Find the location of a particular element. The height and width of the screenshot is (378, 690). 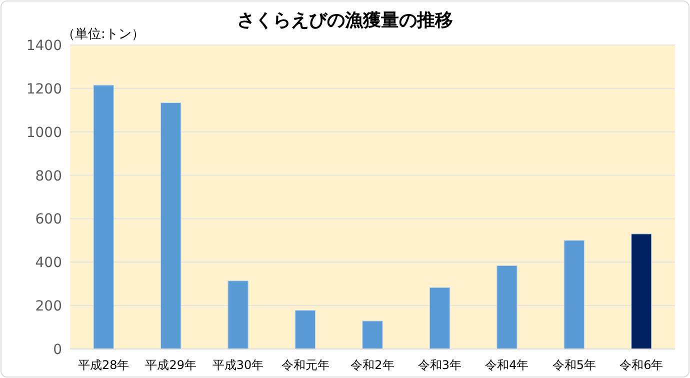

chart-title: さくらえびの漁獲量の推移 is located at coordinates (345, 20).